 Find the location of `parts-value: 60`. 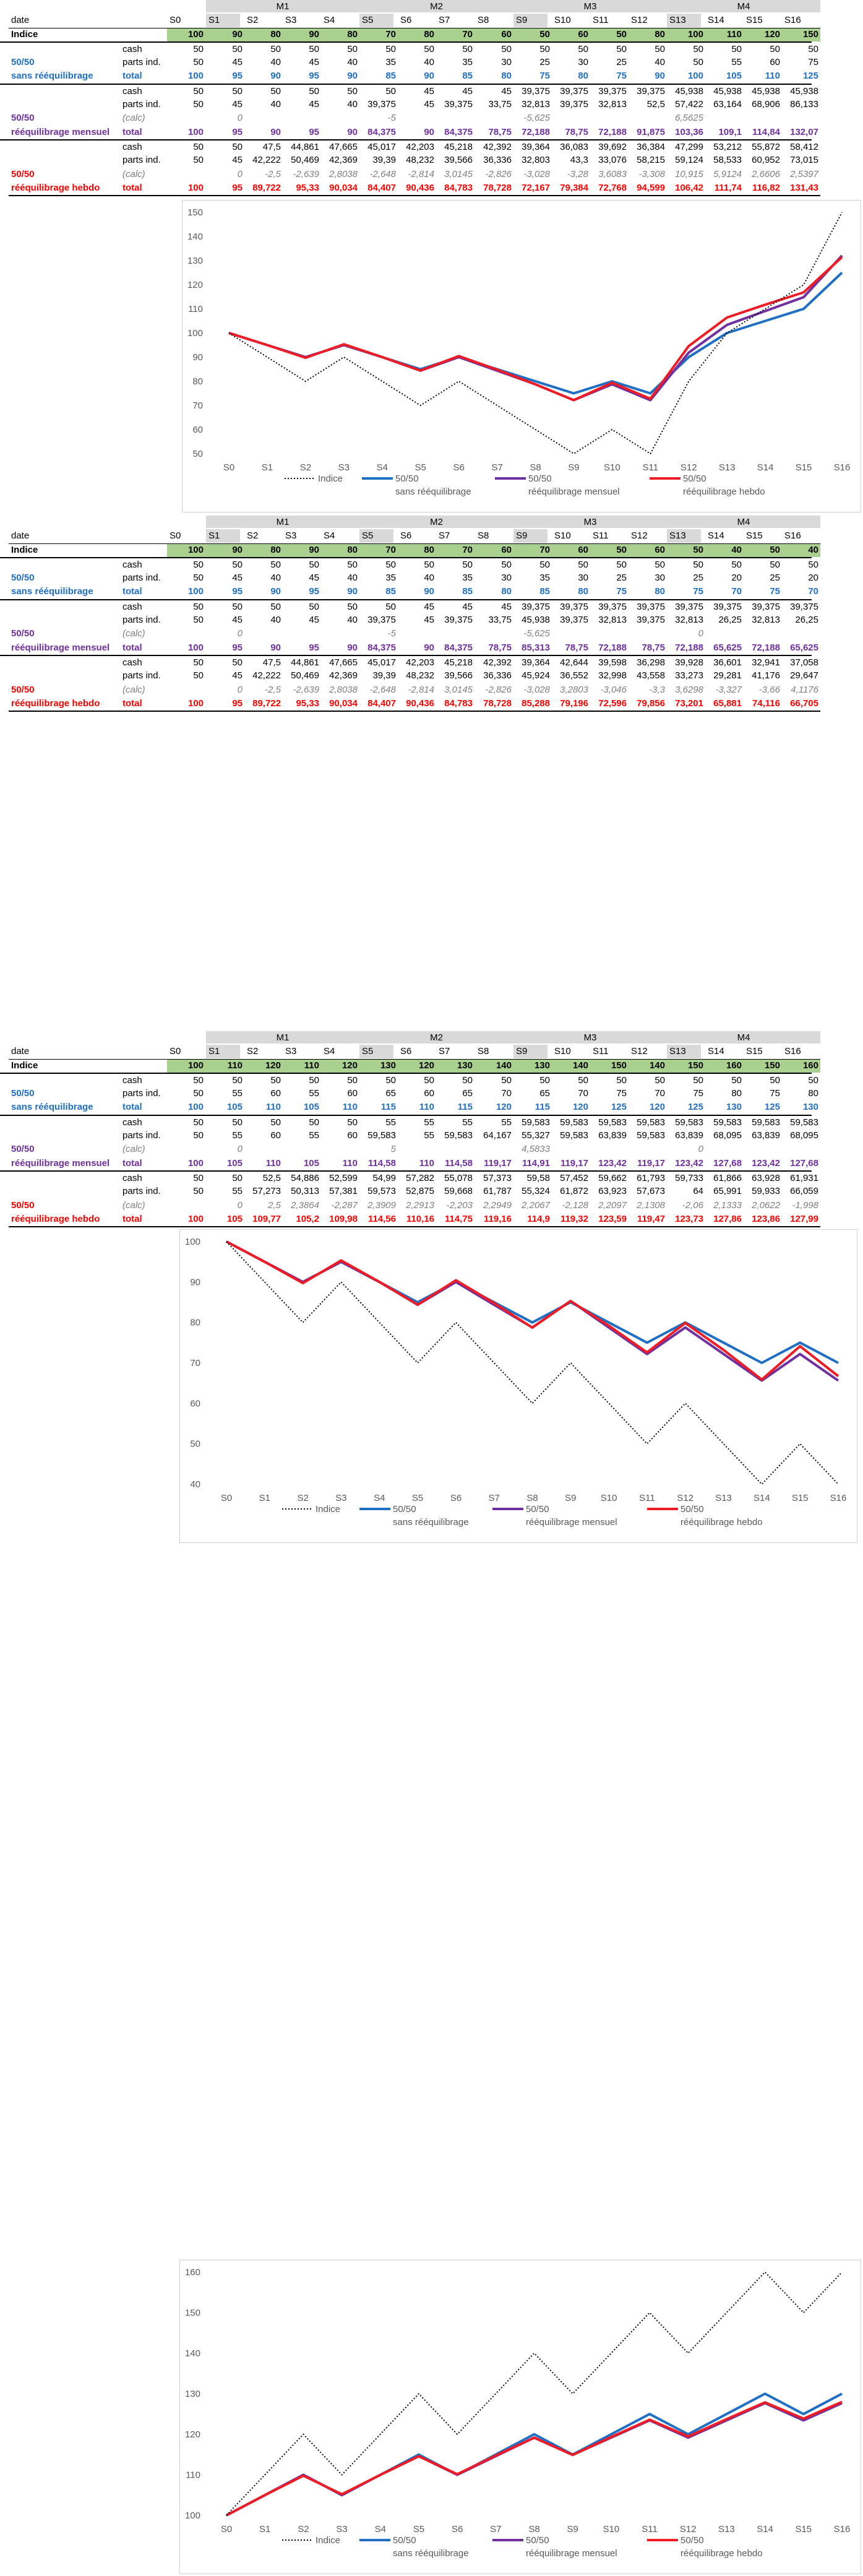

parts-value: 60 is located at coordinates (275, 1093).